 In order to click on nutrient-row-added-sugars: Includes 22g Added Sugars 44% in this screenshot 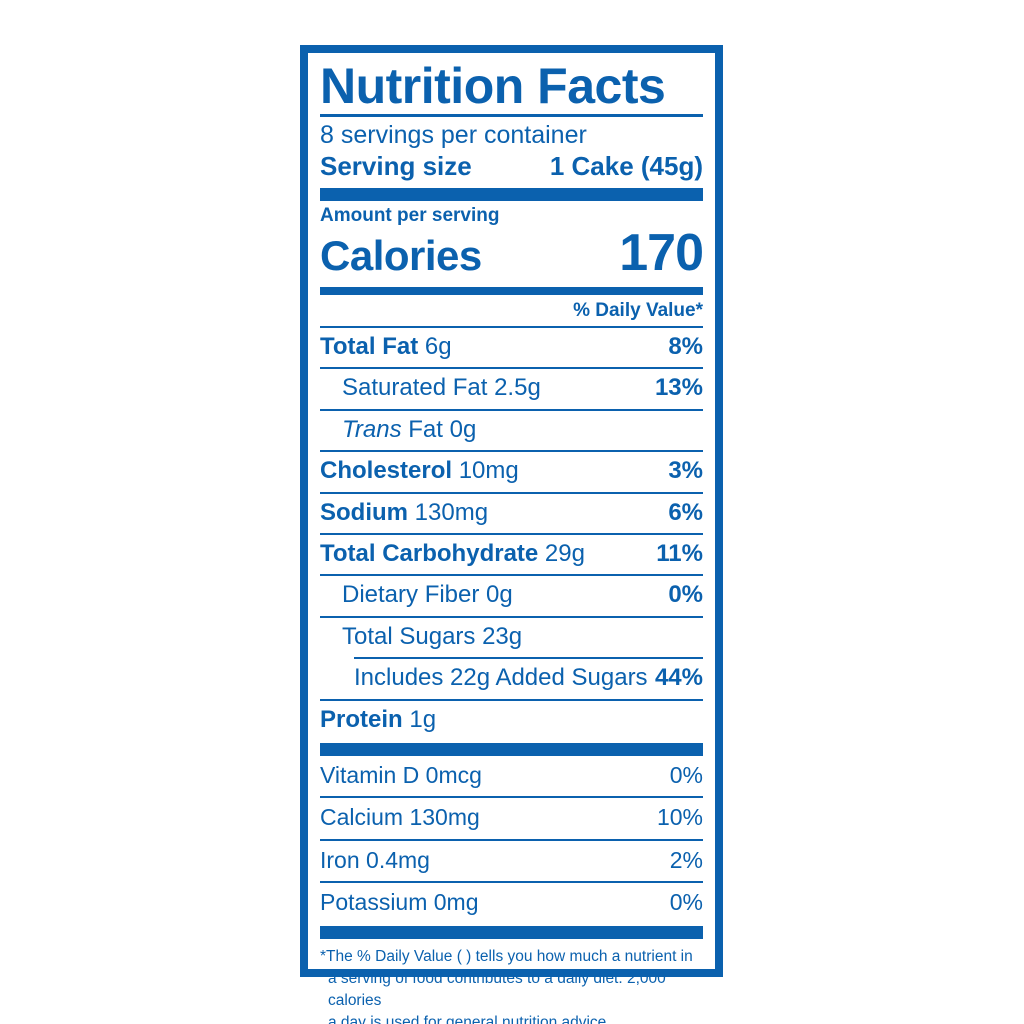, I will do `click(511, 678)`.